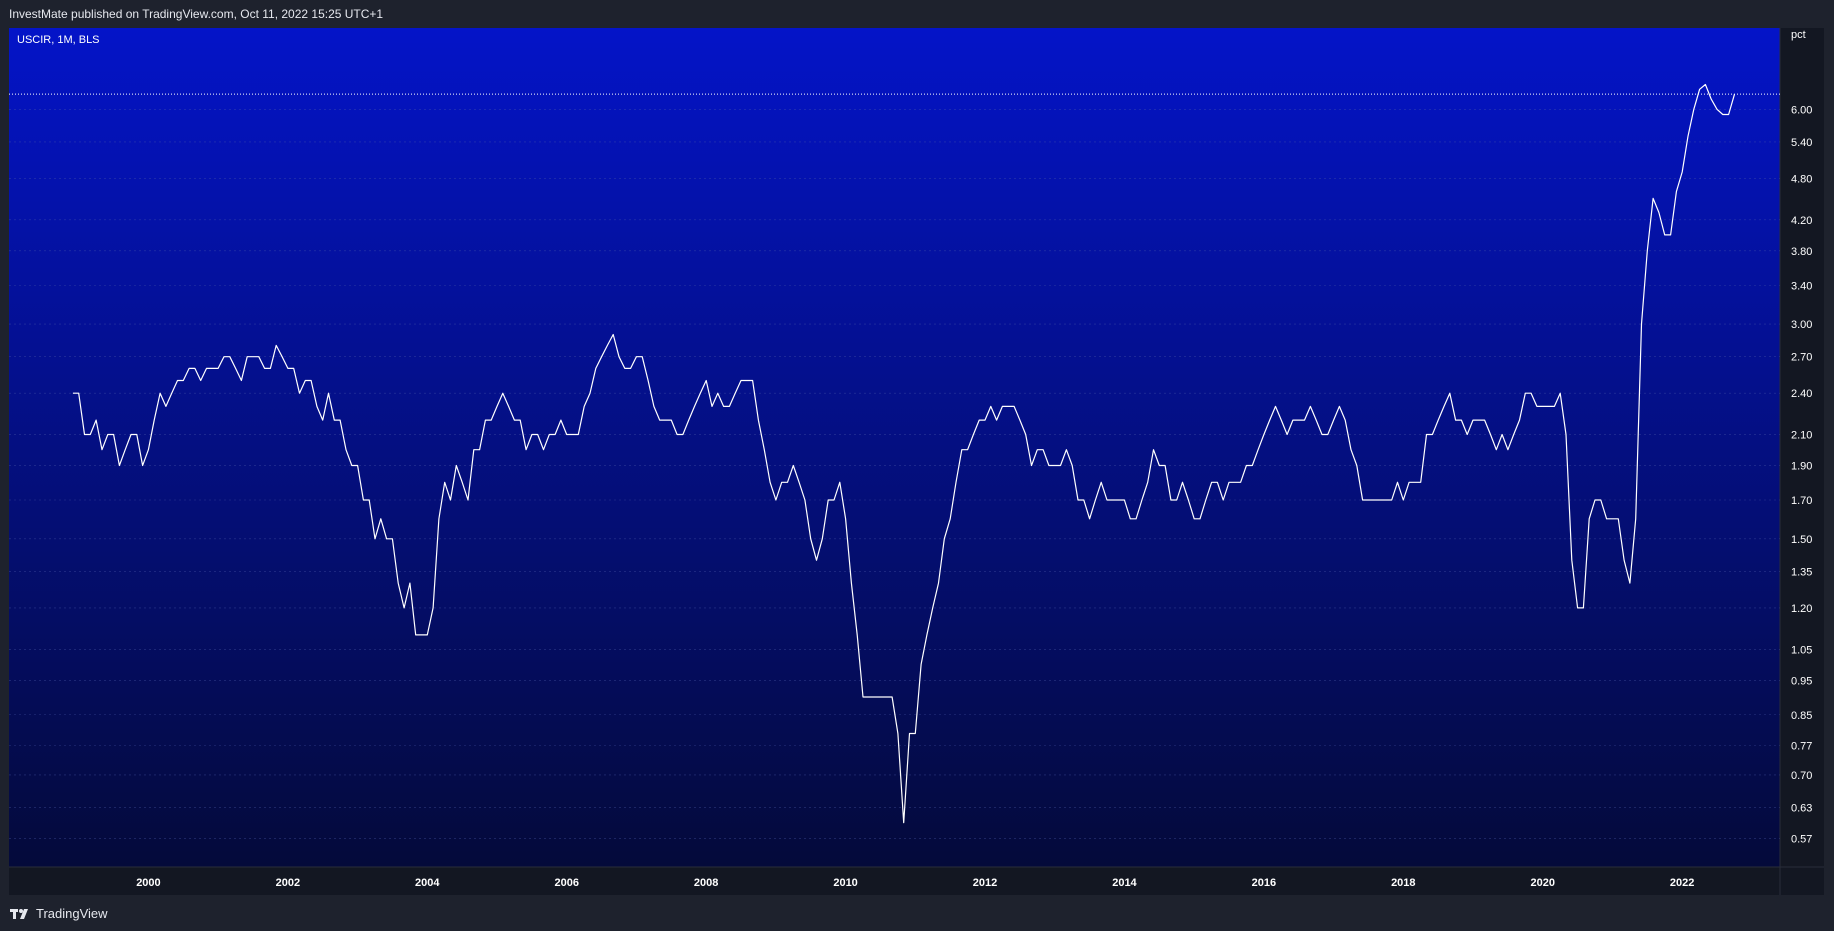  I want to click on y-tick-label: 0.70, so click(1801, 776).